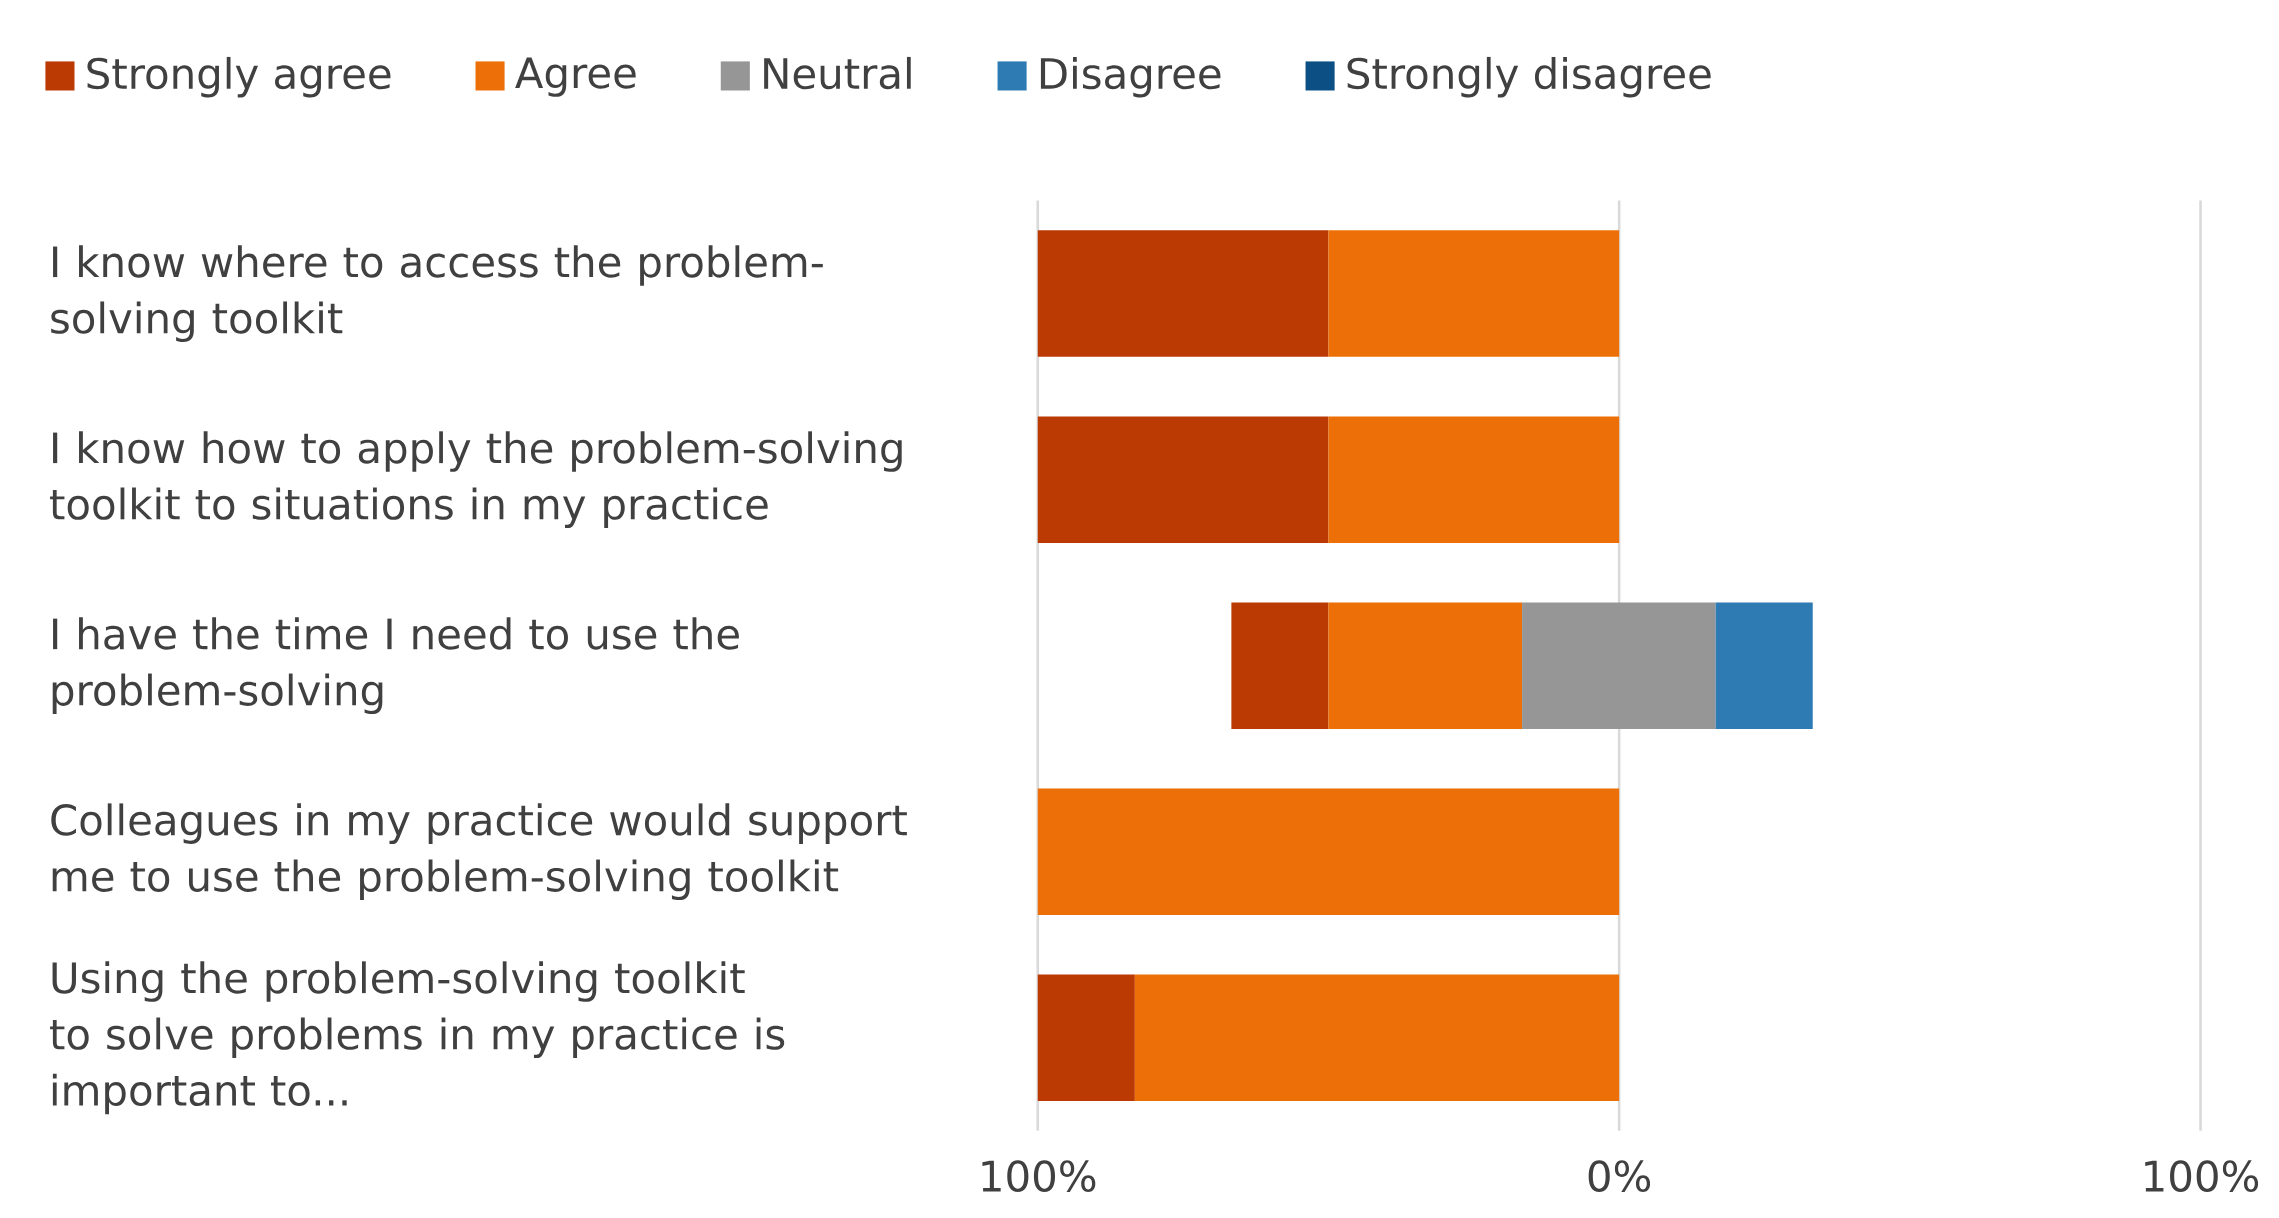 This screenshot has width=2279, height=1218. Describe the element at coordinates (575, 77) in the screenshot. I see `legend-label: Agree` at that location.